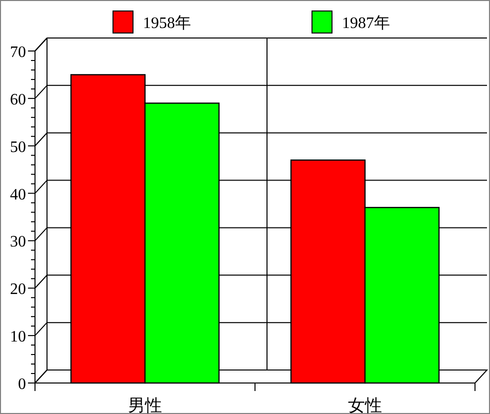 The image size is (490, 414). I want to click on y-tick-label: 0, so click(22, 384).